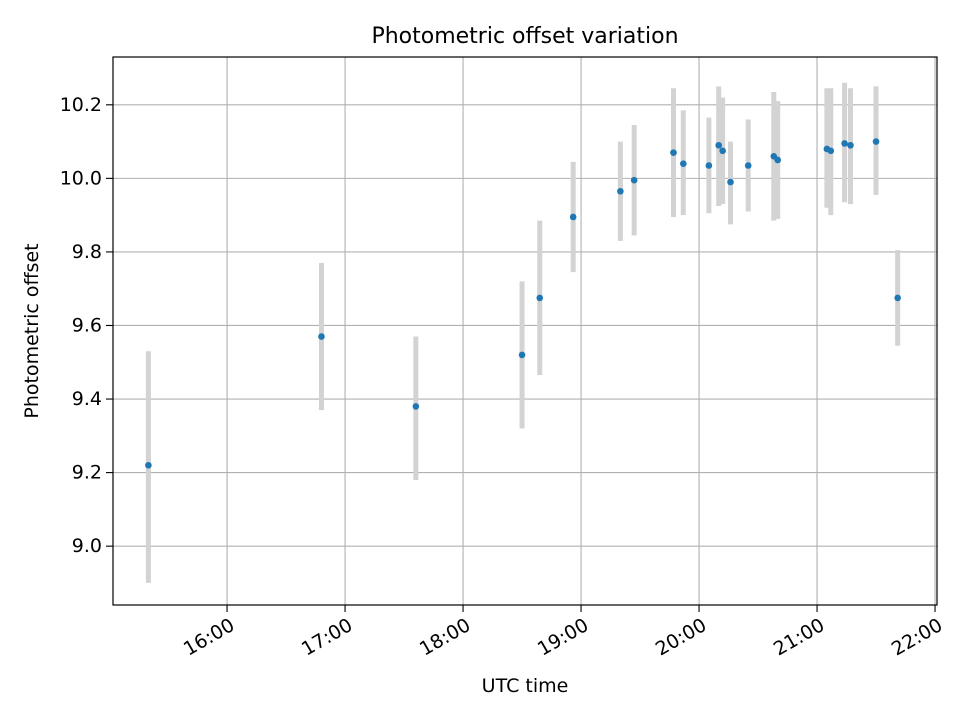 The image size is (960, 720). I want to click on y-tick-label: 9.8, so click(87, 252).